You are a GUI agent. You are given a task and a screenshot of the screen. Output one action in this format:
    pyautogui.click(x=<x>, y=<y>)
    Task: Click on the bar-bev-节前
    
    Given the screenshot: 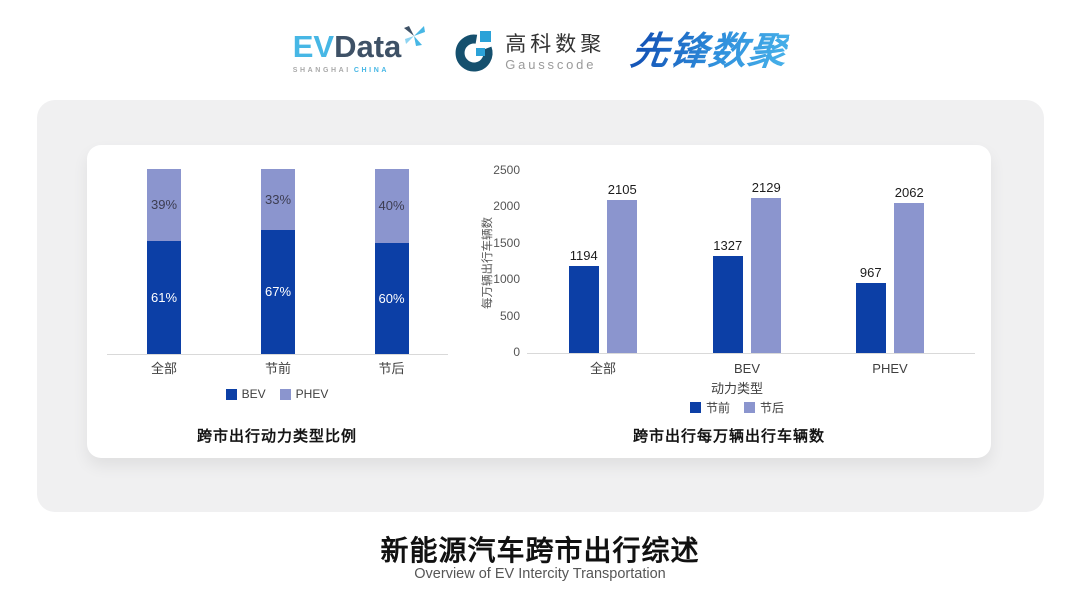 What is the action you would take?
    pyautogui.click(x=278, y=292)
    